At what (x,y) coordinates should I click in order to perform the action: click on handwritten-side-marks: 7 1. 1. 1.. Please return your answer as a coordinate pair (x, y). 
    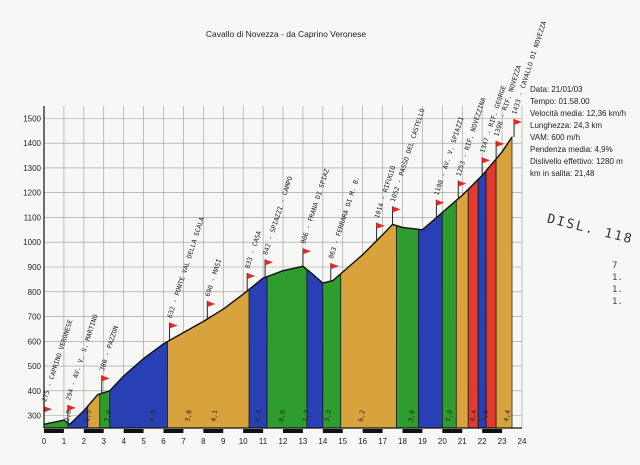
    Looking at the image, I should click on (617, 284).